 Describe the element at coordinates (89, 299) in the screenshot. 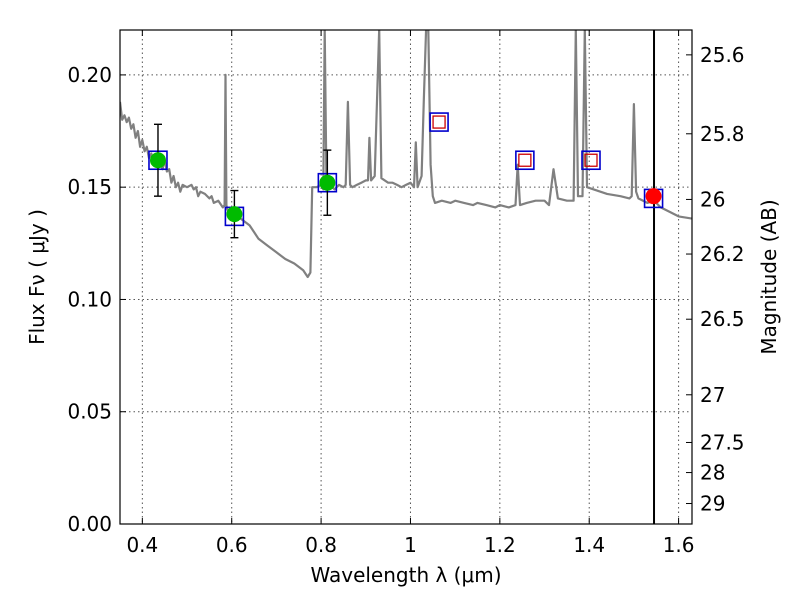

I see `y-tick-label: 0.10` at that location.